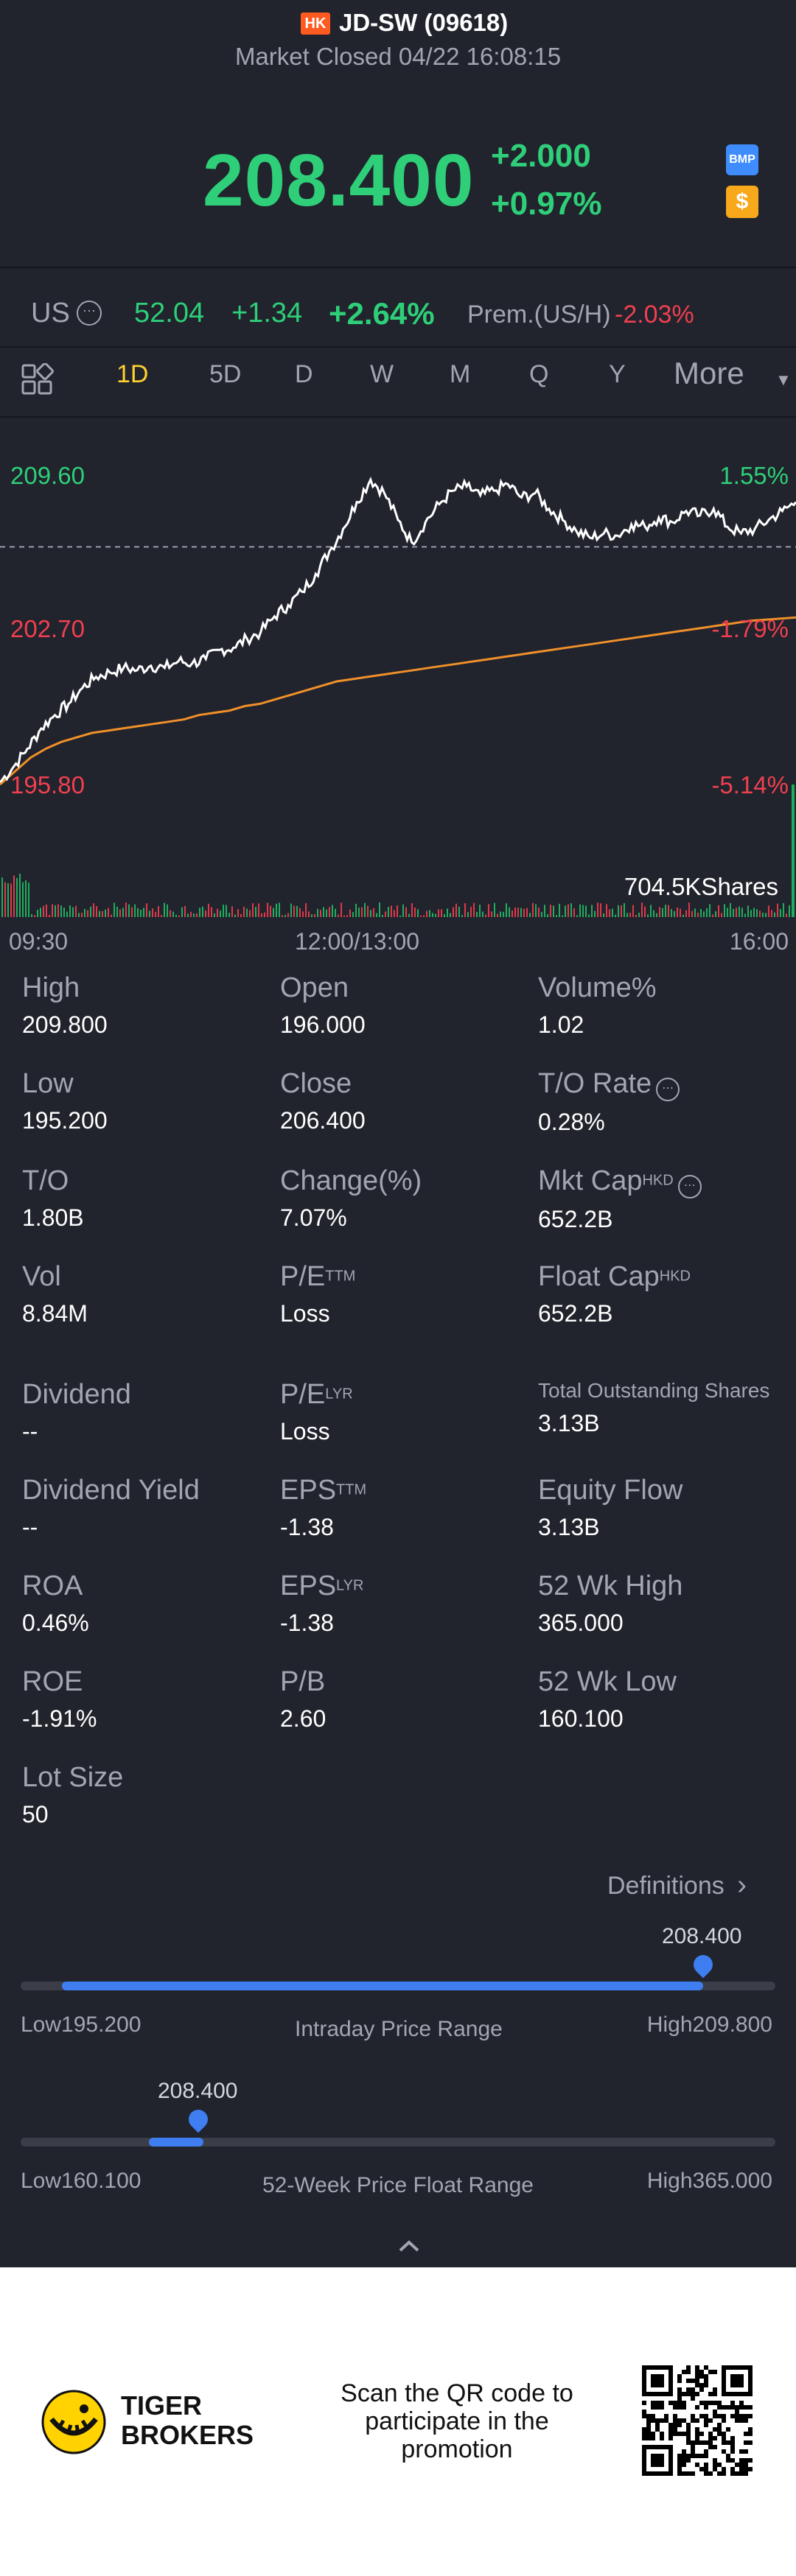  I want to click on chevron-down-icon: ▼, so click(784, 380).